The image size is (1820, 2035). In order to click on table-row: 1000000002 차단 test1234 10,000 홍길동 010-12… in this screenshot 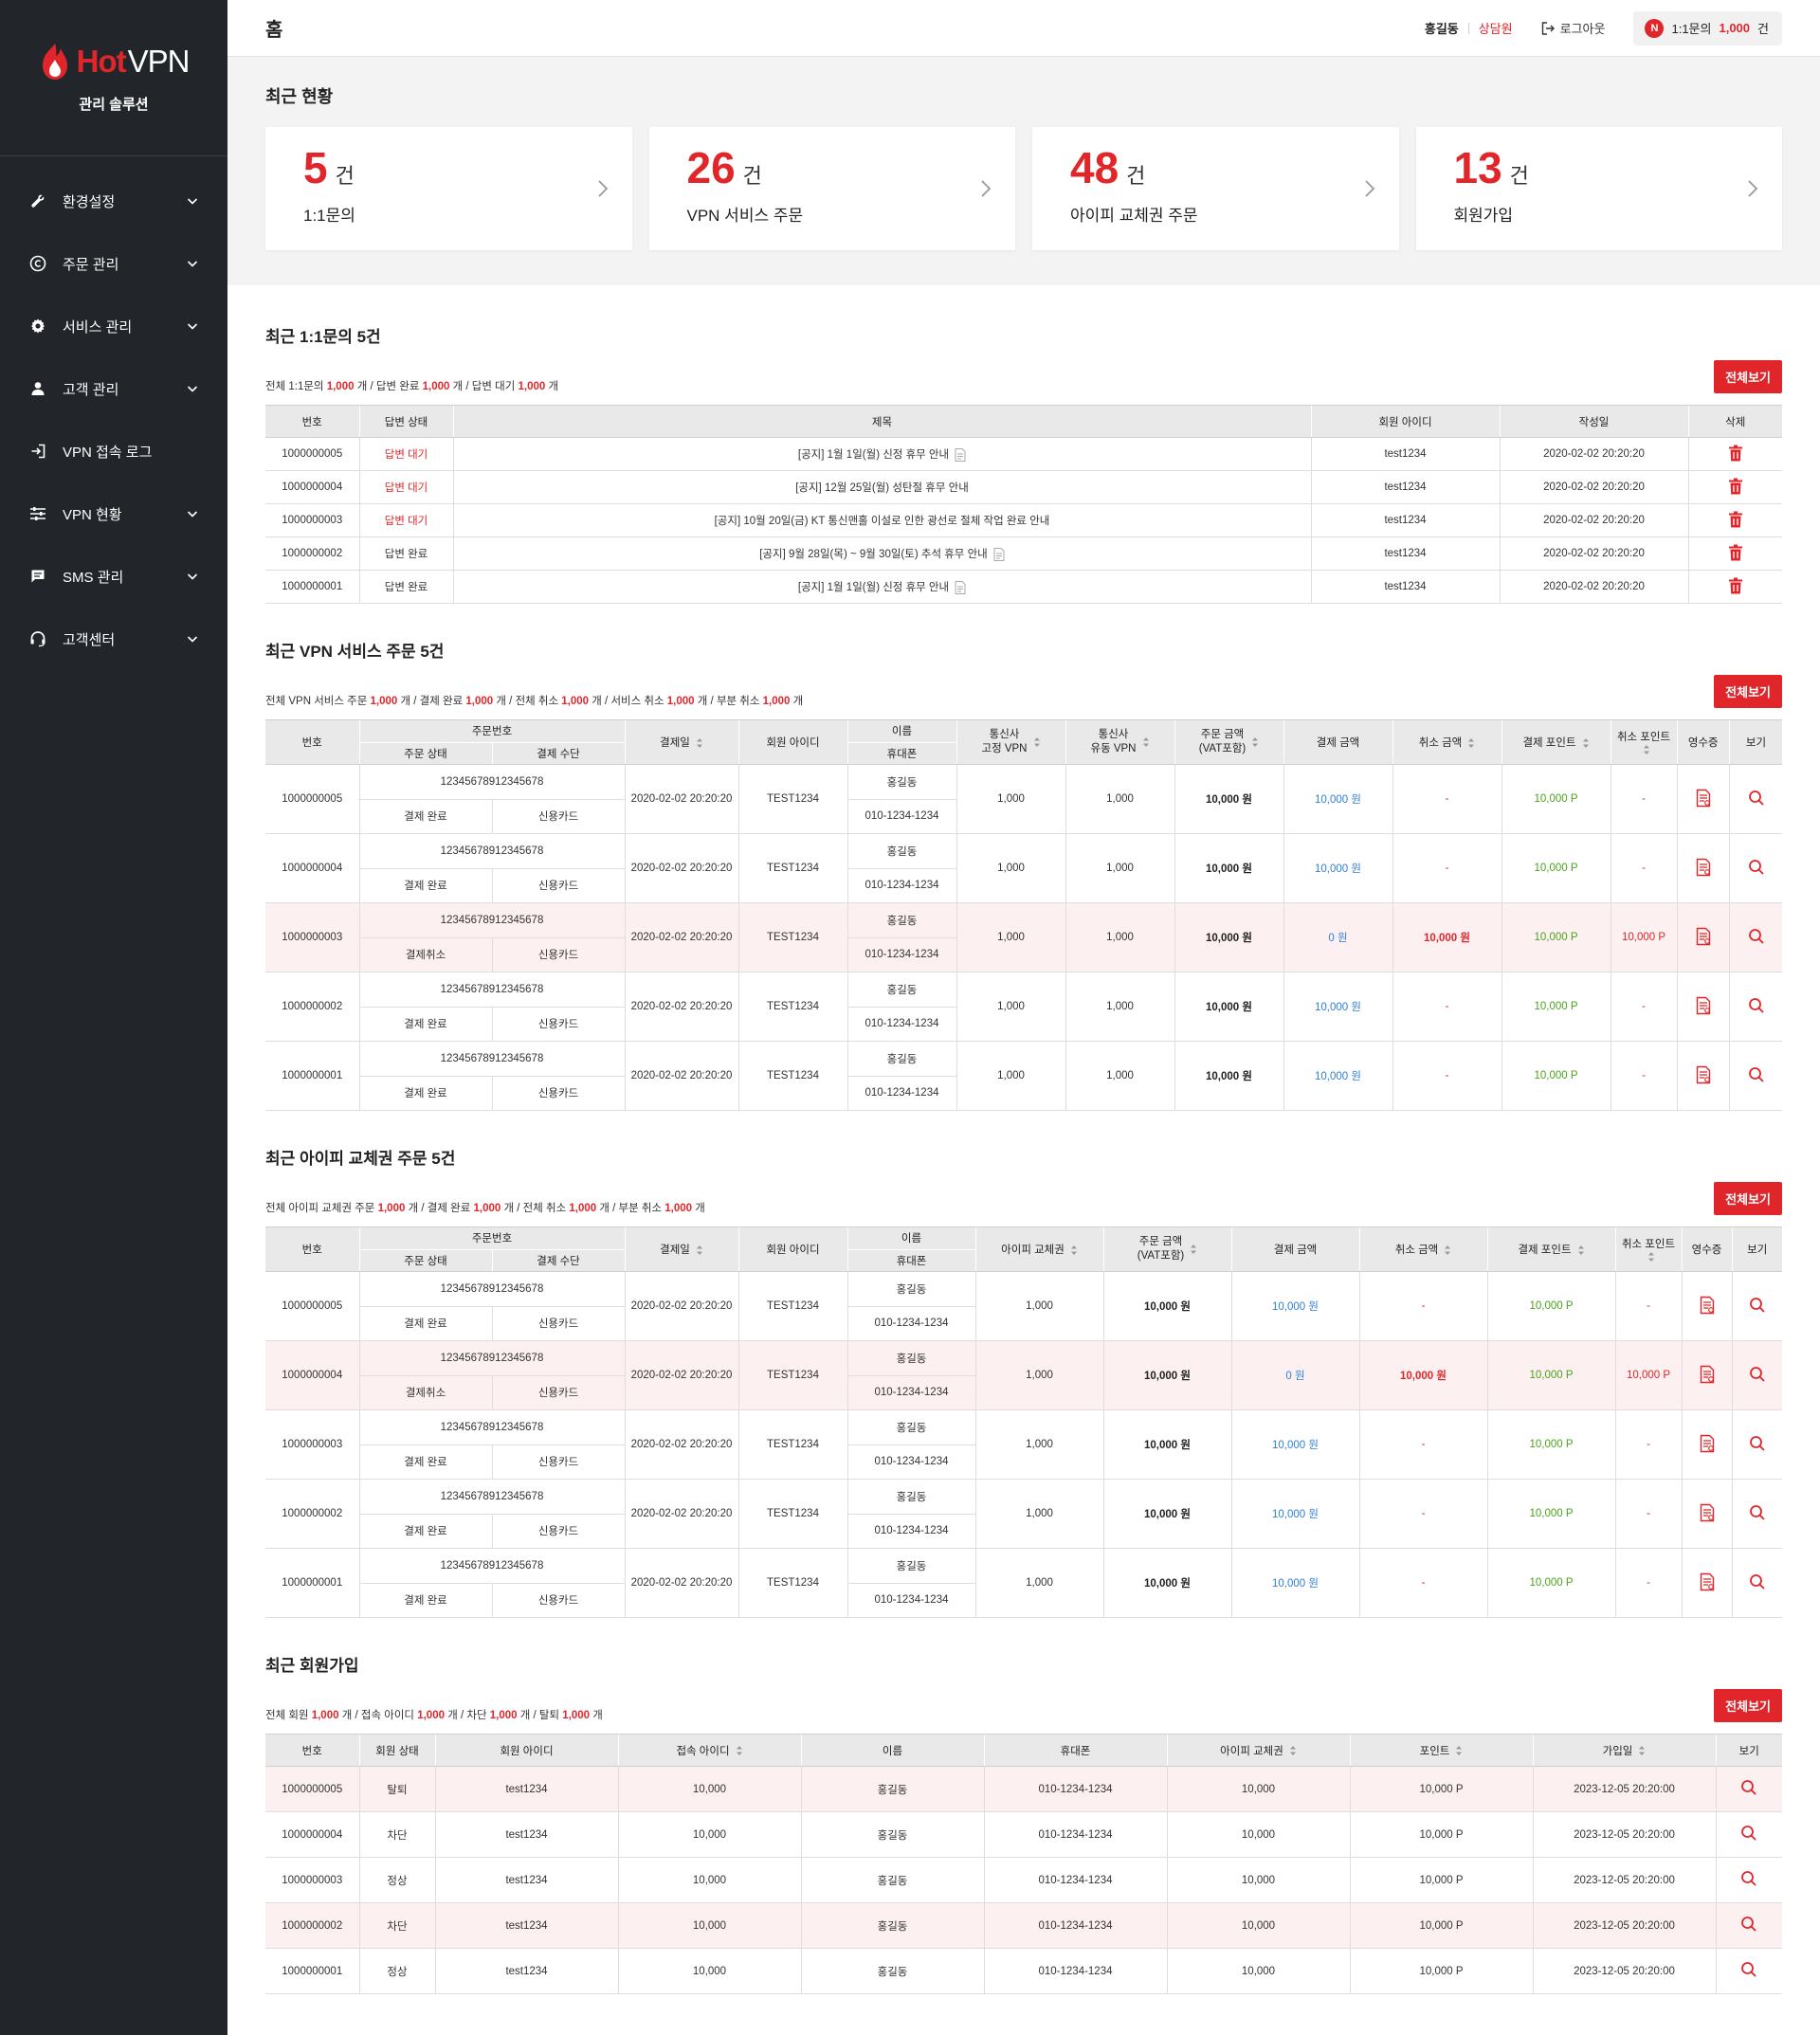, I will do `click(1023, 1925)`.